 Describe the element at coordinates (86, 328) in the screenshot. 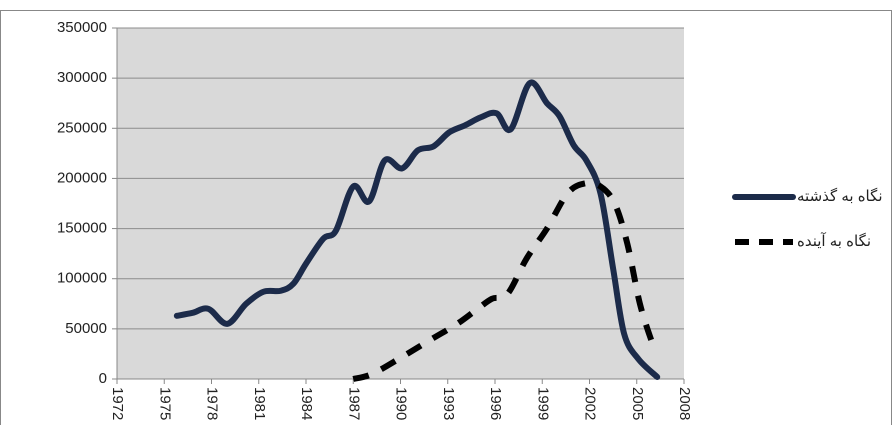

I see `y-tick-label: 50000` at that location.